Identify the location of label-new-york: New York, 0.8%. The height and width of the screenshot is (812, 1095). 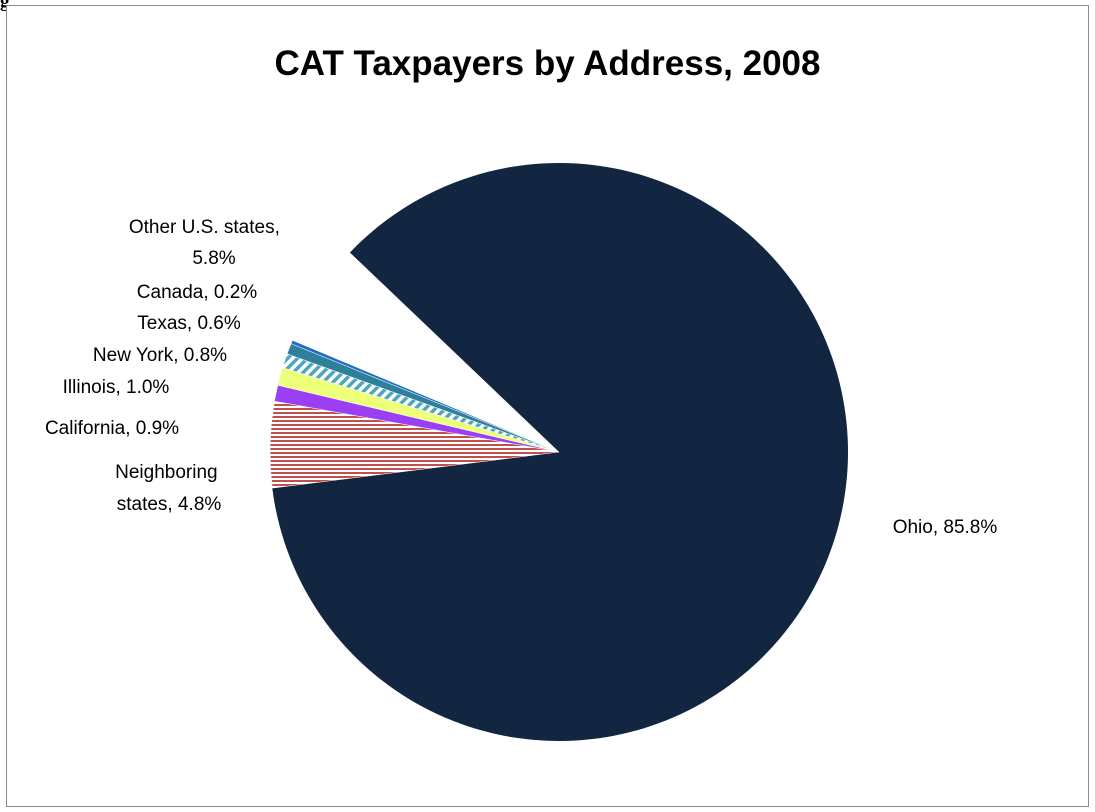
(160, 355).